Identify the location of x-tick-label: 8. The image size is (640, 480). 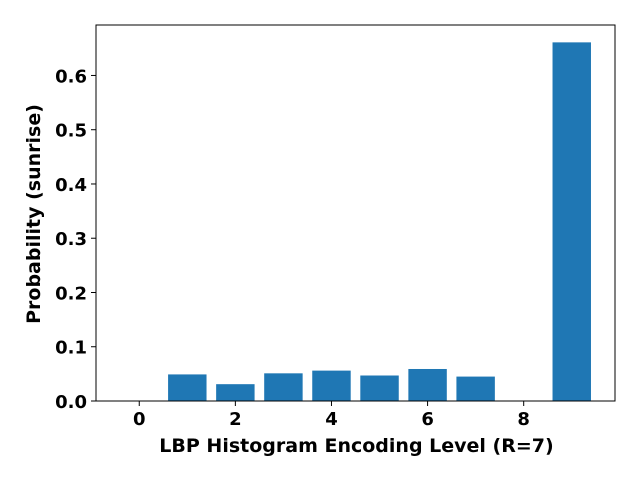
(523, 419).